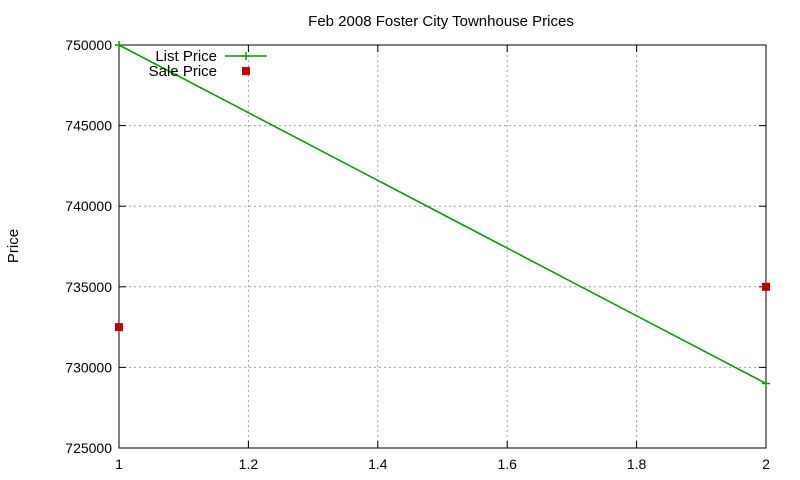 The width and height of the screenshot is (800, 480). Describe the element at coordinates (88, 45) in the screenshot. I see `y-tick-label: 750000` at that location.